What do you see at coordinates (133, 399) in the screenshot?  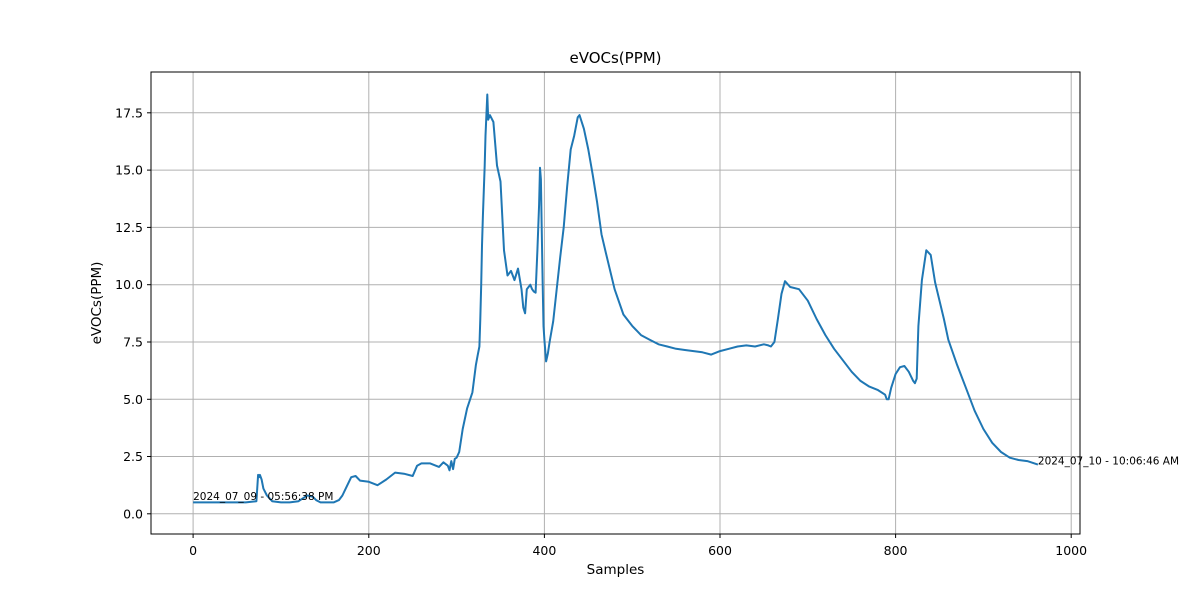 I see `y-tick-label: 5.0` at bounding box center [133, 399].